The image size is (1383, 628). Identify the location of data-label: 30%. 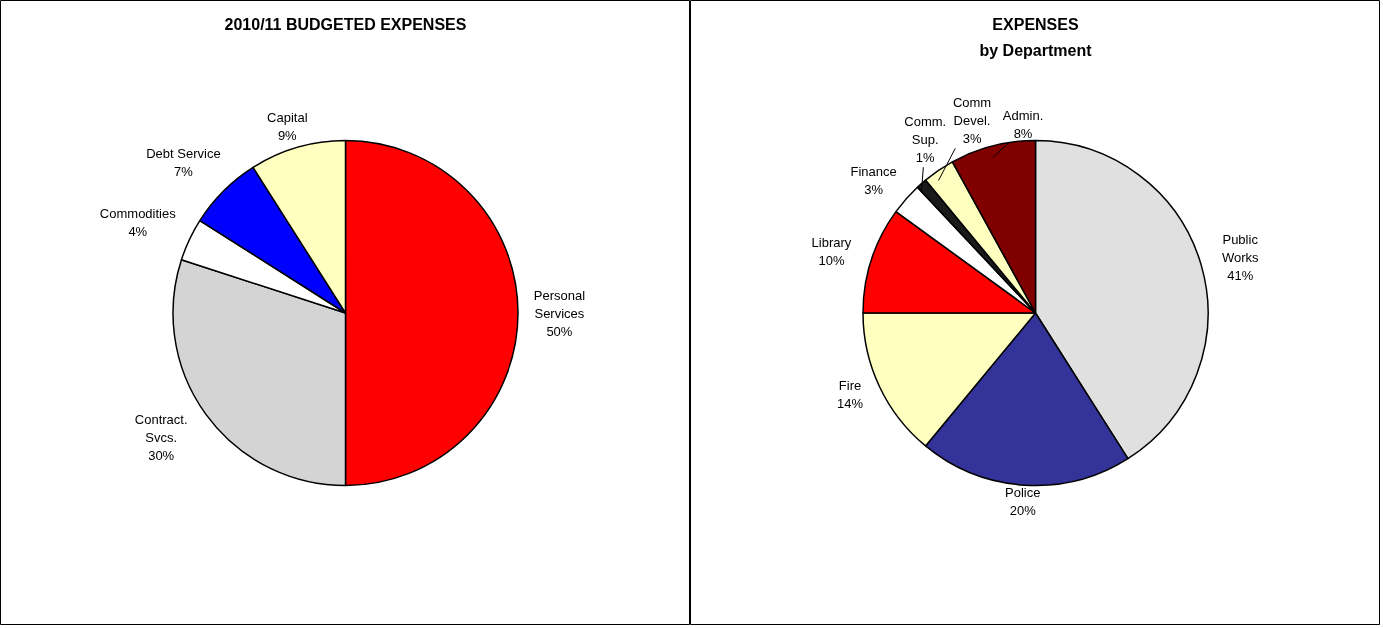
(161, 455).